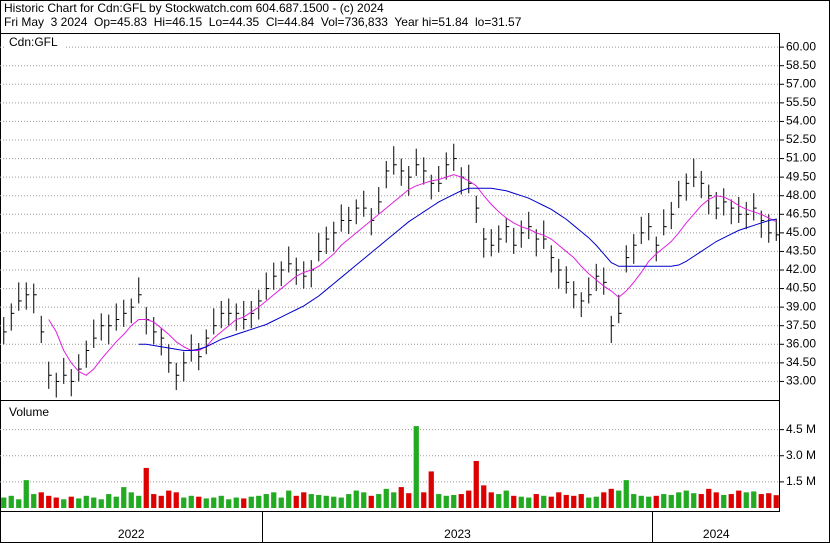 Image resolution: width=830 pixels, height=543 pixels. I want to click on y-tick-label: 54.00, so click(801, 121).